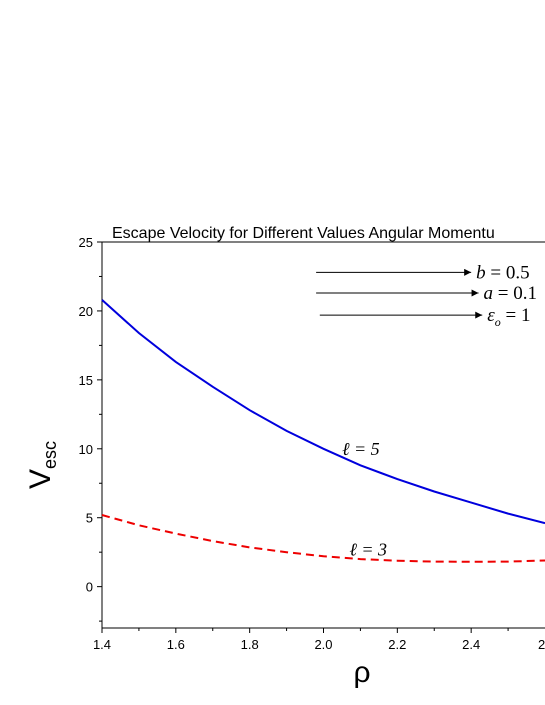  I want to click on x-tick-label: 2.4, so click(471, 644).